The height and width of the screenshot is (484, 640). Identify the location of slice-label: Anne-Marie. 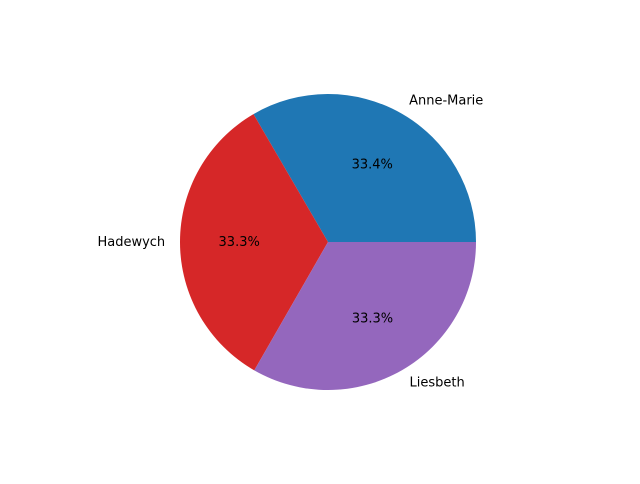
(446, 100).